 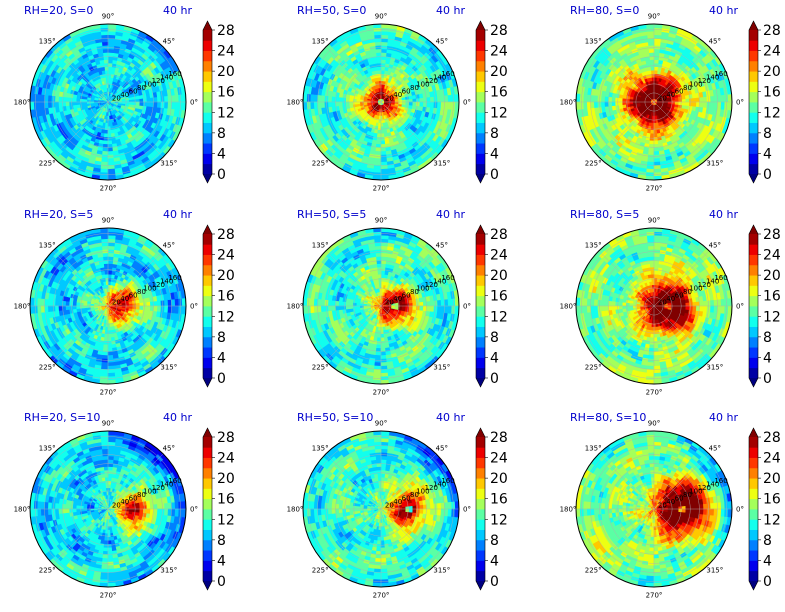 What do you see at coordinates (331, 10) in the screenshot?
I see `panel-title: RH=50, S=0` at bounding box center [331, 10].